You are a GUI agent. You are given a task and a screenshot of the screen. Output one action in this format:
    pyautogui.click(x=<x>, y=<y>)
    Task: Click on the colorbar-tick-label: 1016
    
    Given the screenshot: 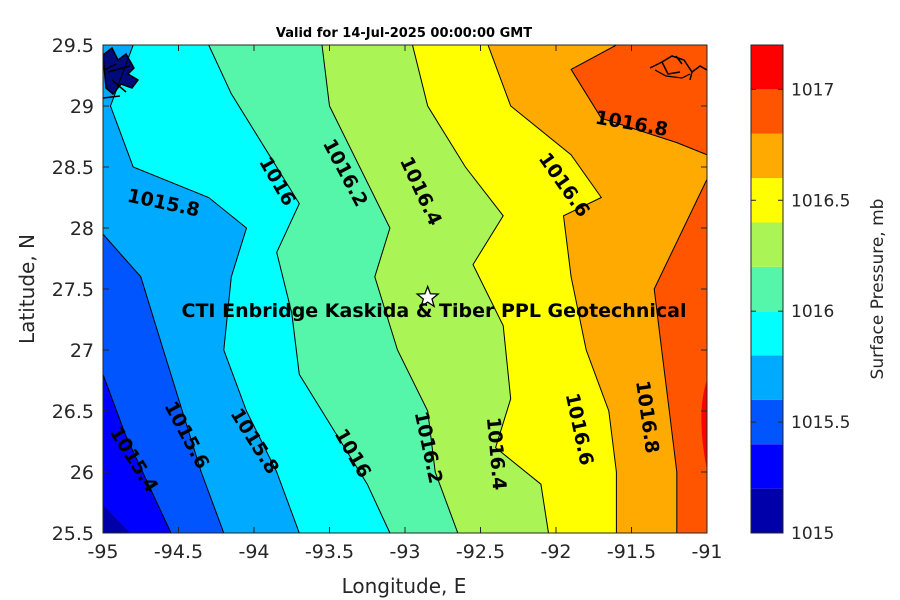 What is the action you would take?
    pyautogui.click(x=812, y=312)
    